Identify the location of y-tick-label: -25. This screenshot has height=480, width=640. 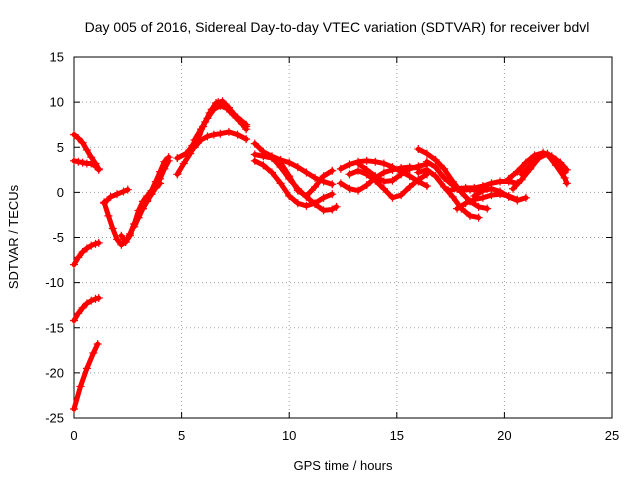
(54, 418).